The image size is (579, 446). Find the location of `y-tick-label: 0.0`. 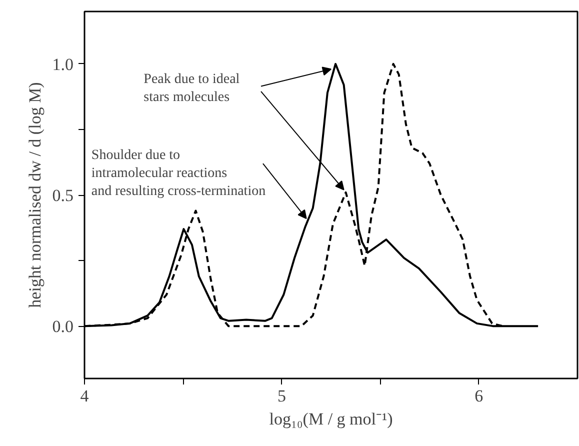

y-tick-label: 0.0 is located at coordinates (63, 326).